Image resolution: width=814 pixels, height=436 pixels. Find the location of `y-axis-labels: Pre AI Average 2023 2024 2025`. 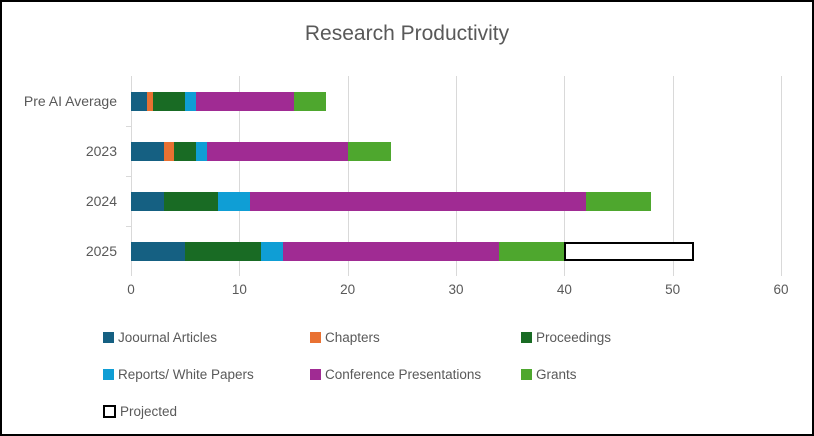

y-axis-labels: Pre AI Average 2023 2024 2025 is located at coordinates (58, 176).